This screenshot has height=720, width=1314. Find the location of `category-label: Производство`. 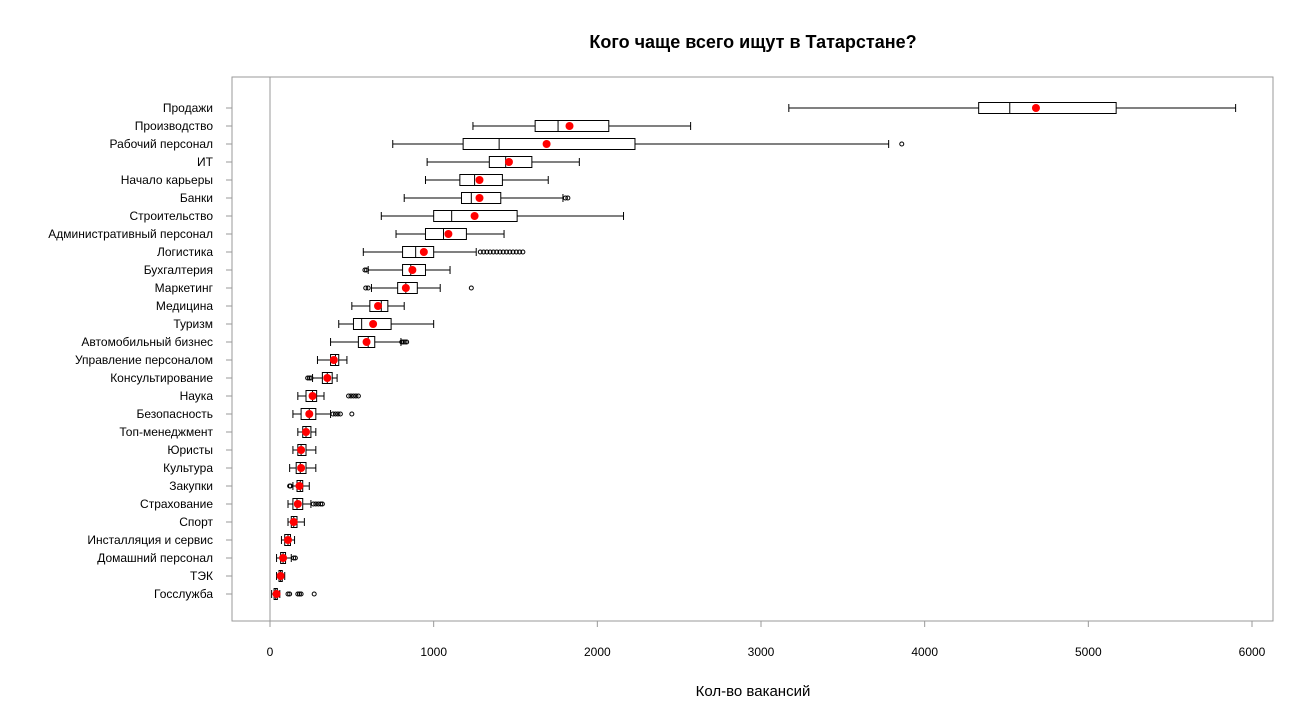

category-label: Производство is located at coordinates (174, 126).